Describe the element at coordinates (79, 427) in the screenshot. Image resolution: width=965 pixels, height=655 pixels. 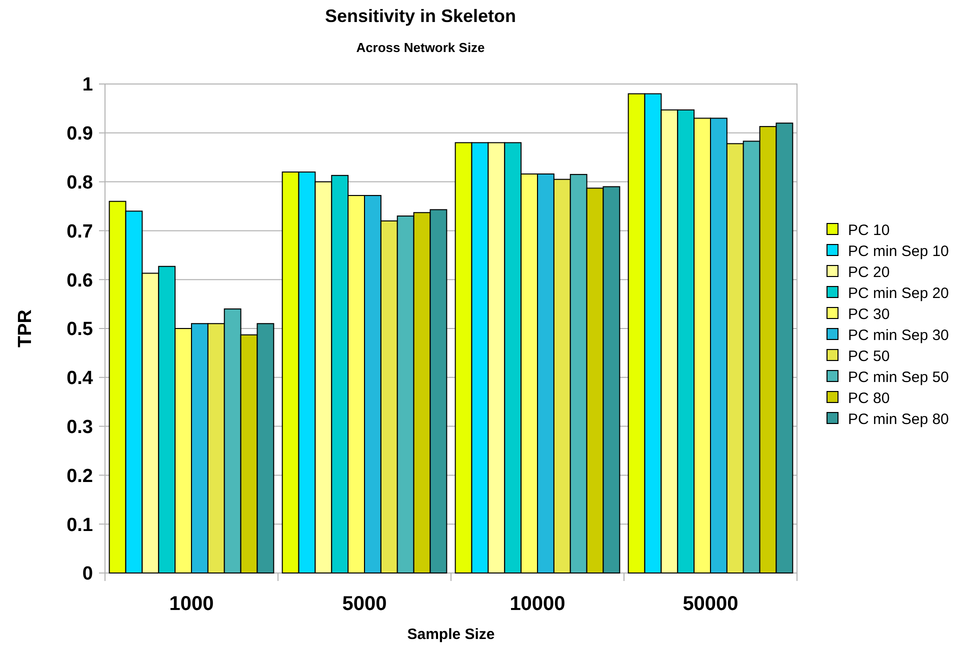
I see `y-tick-label: 0.3` at that location.